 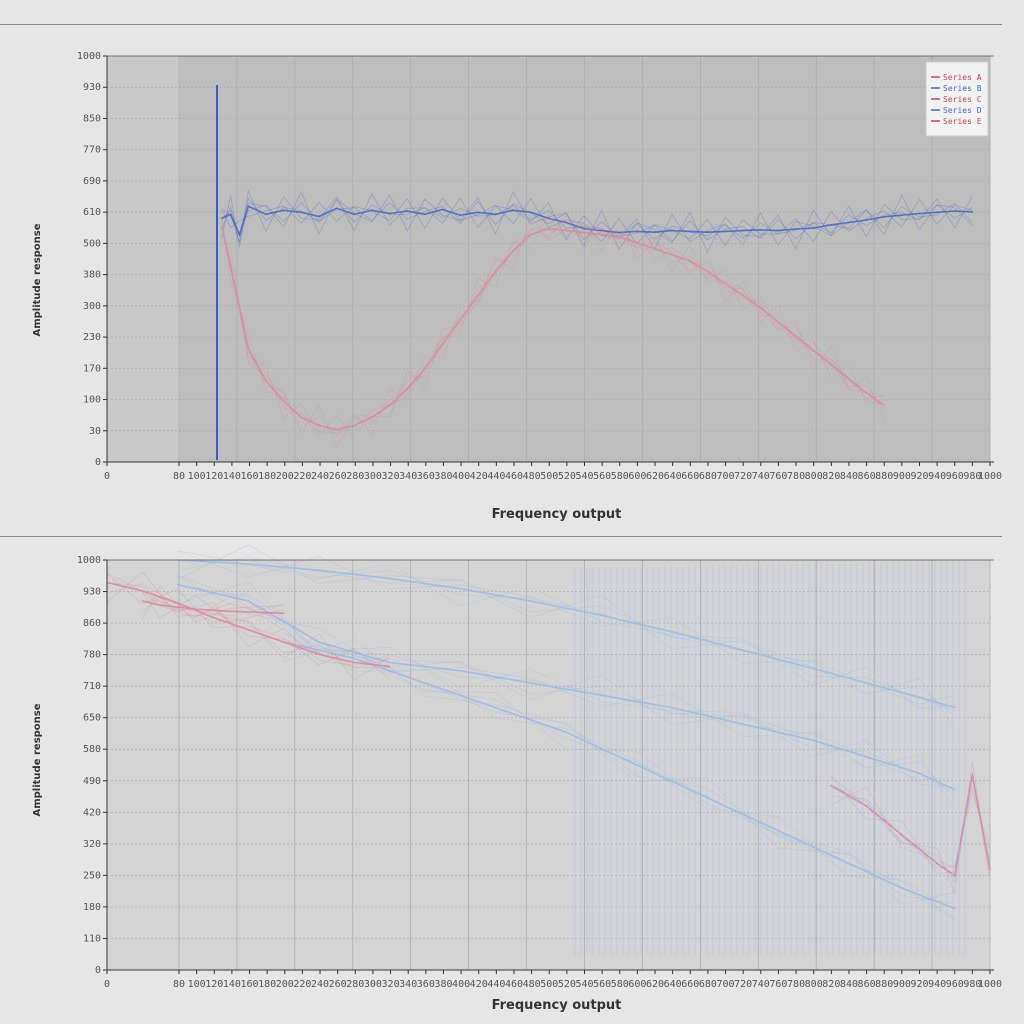 What do you see at coordinates (443, 476) in the screenshot?
I see `x-tick-label: 380` at bounding box center [443, 476].